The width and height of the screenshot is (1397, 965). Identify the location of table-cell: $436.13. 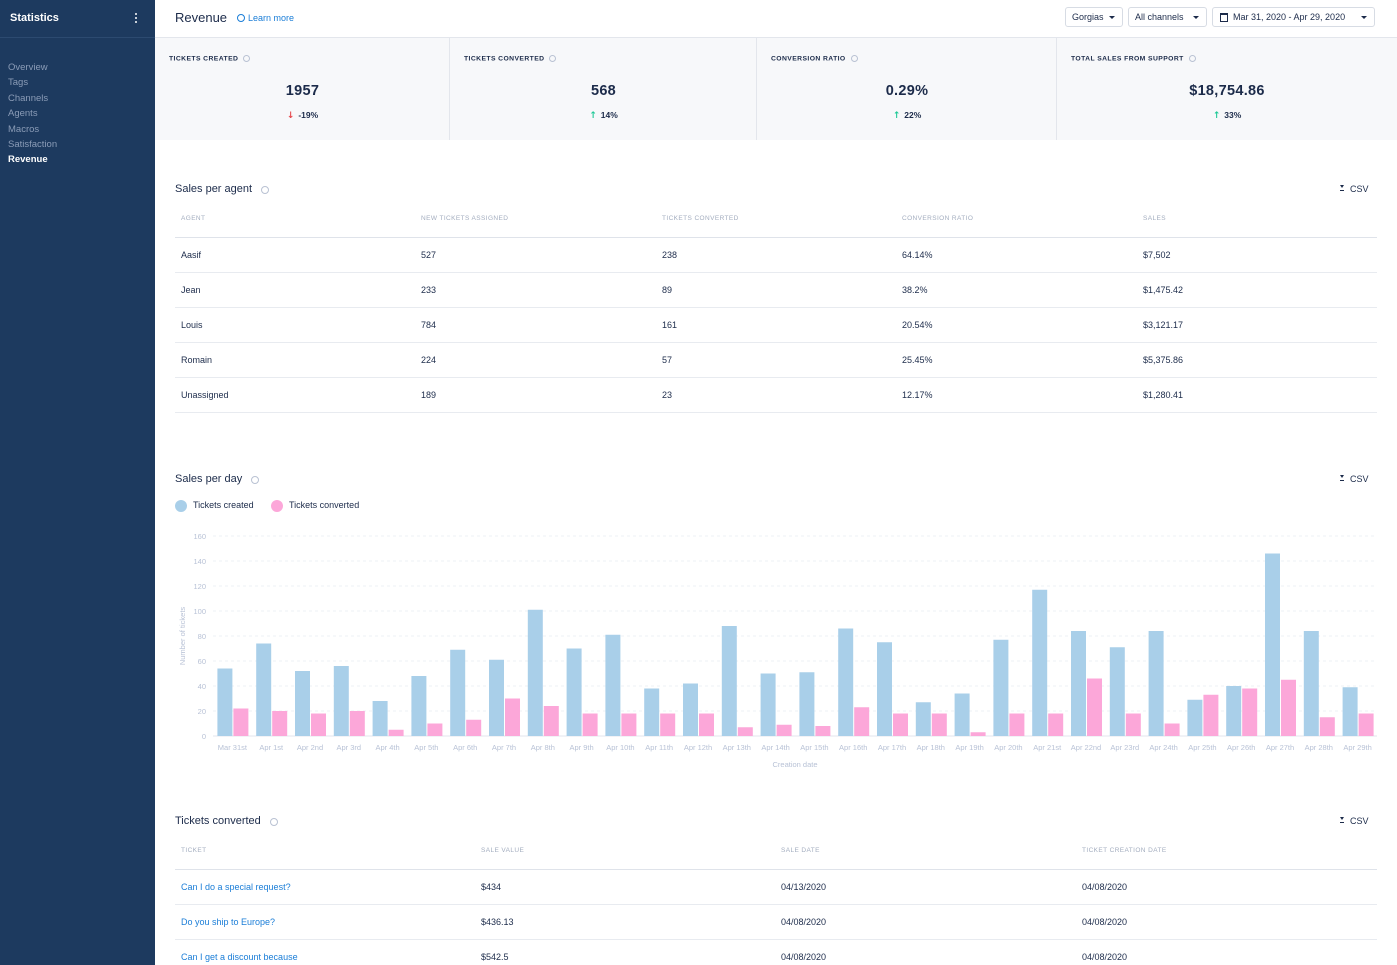
(497, 922).